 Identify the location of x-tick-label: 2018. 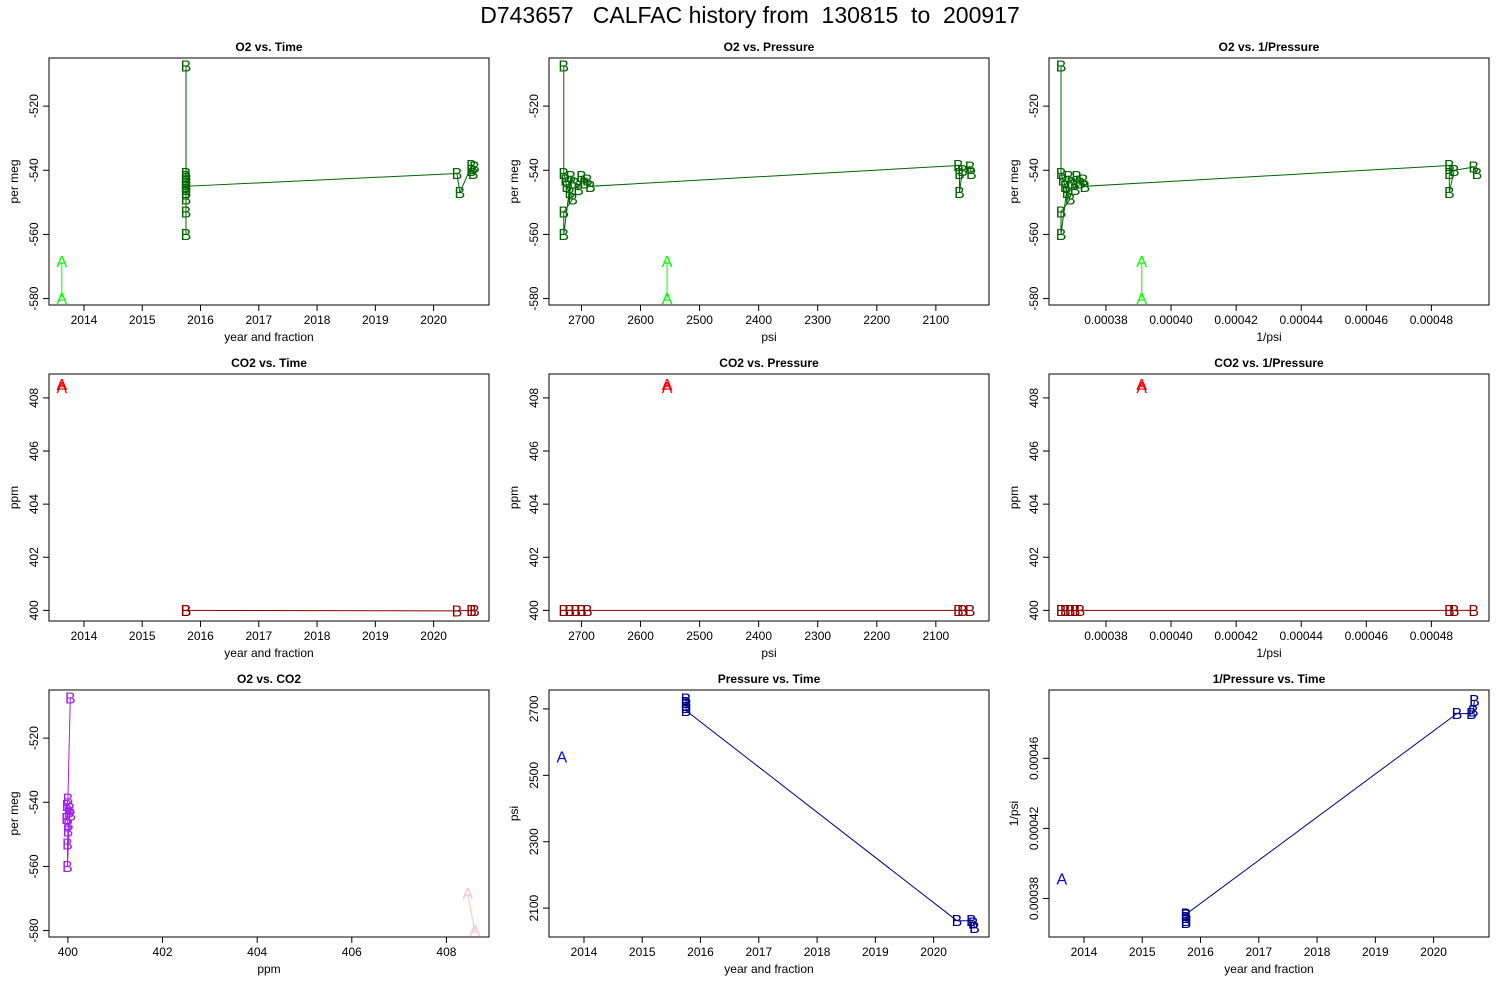
(317, 636).